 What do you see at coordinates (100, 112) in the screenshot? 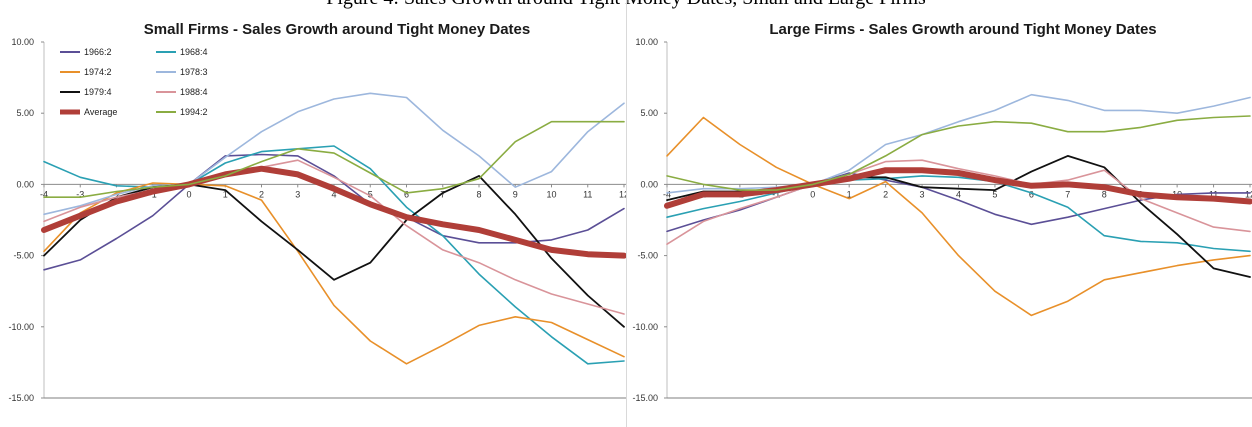
I see `legend-label: Average` at bounding box center [100, 112].